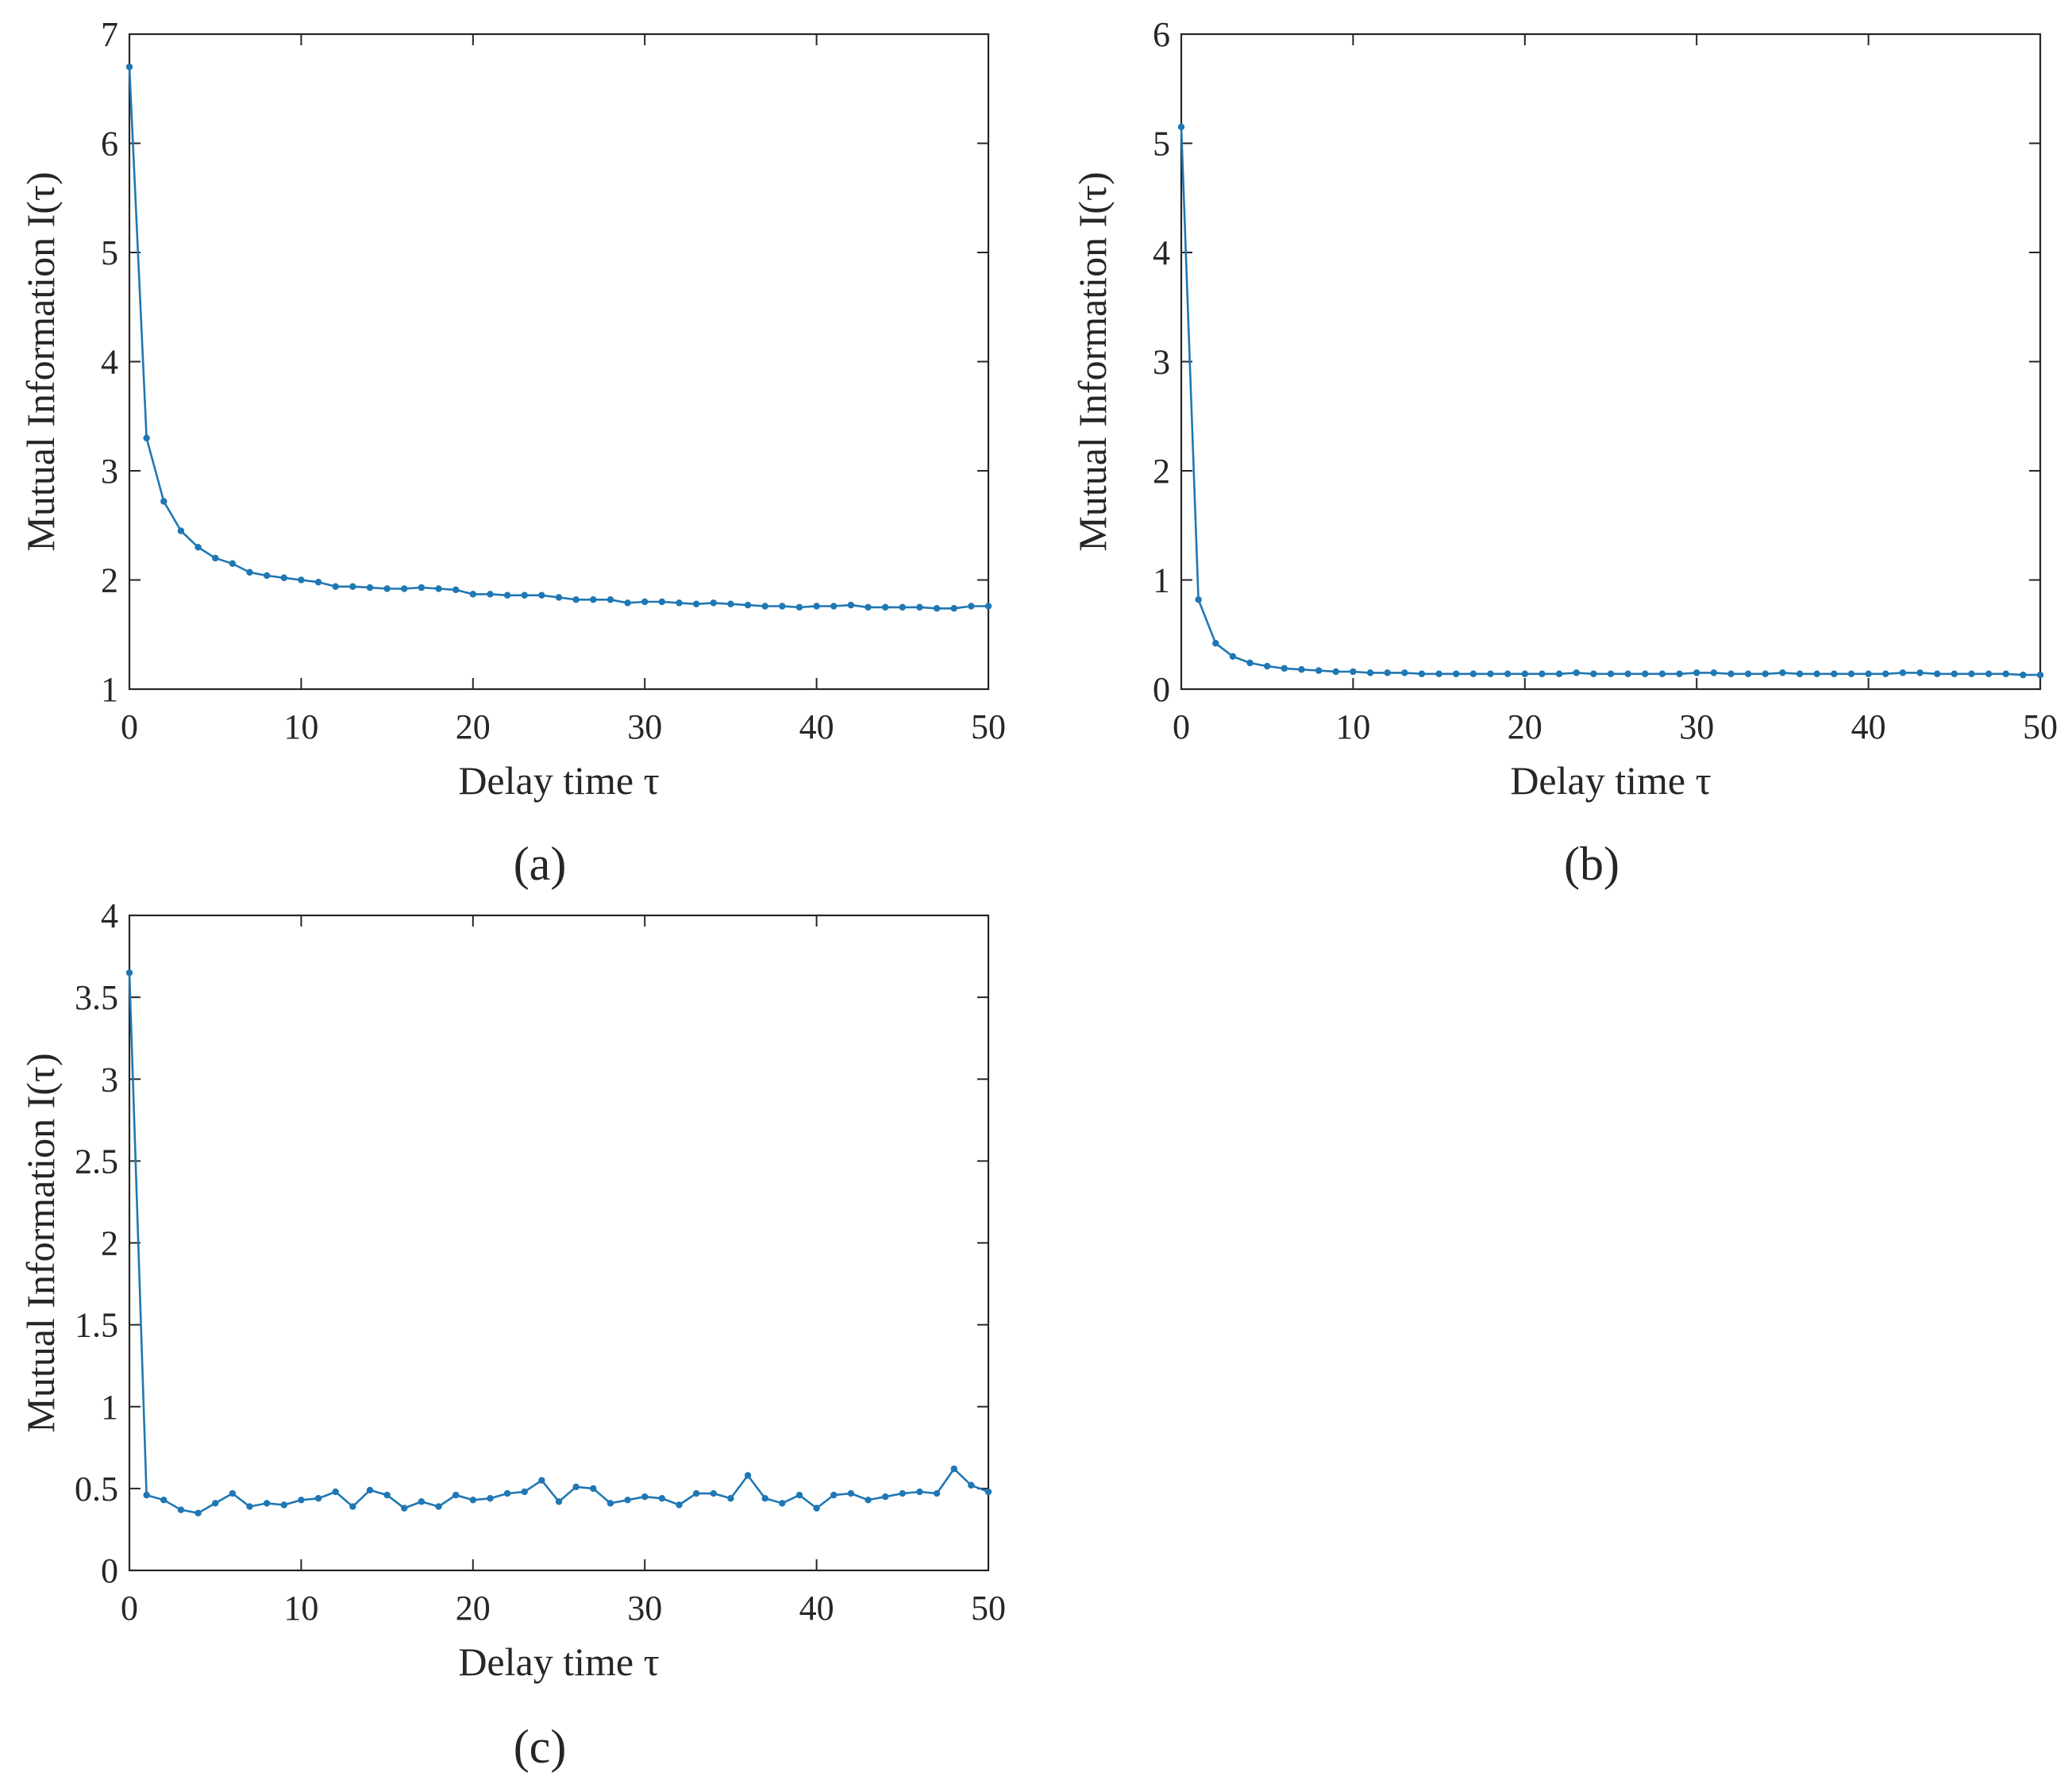 The image size is (2072, 1780). Describe the element at coordinates (110, 252) in the screenshot. I see `y-tick-label: 5` at that location.